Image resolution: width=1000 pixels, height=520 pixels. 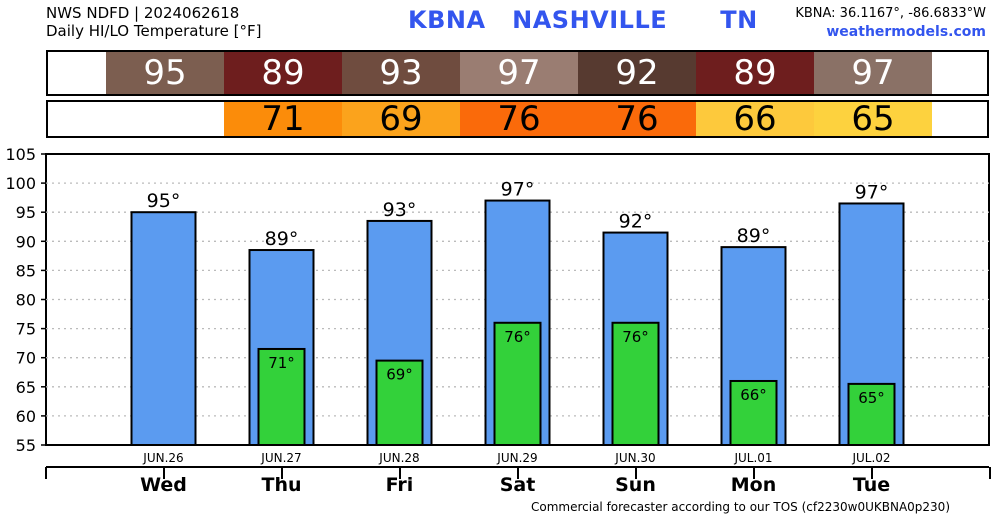 What do you see at coordinates (143, 13) in the screenshot?
I see `source-line: NWS NDFD | 2024062618` at bounding box center [143, 13].